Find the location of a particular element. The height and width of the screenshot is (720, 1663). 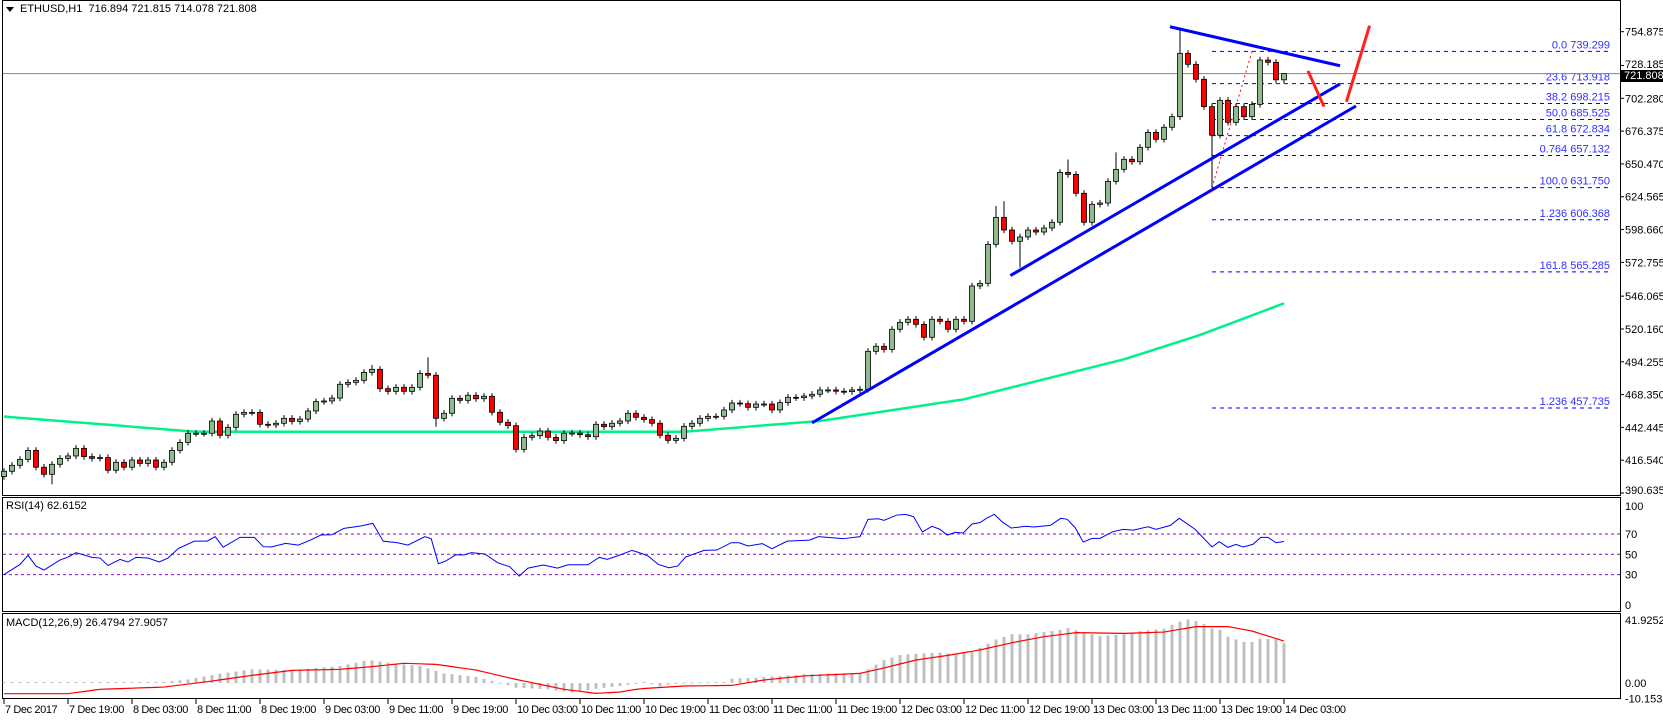

price-axis-label: 650.470 is located at coordinates (1644, 165).